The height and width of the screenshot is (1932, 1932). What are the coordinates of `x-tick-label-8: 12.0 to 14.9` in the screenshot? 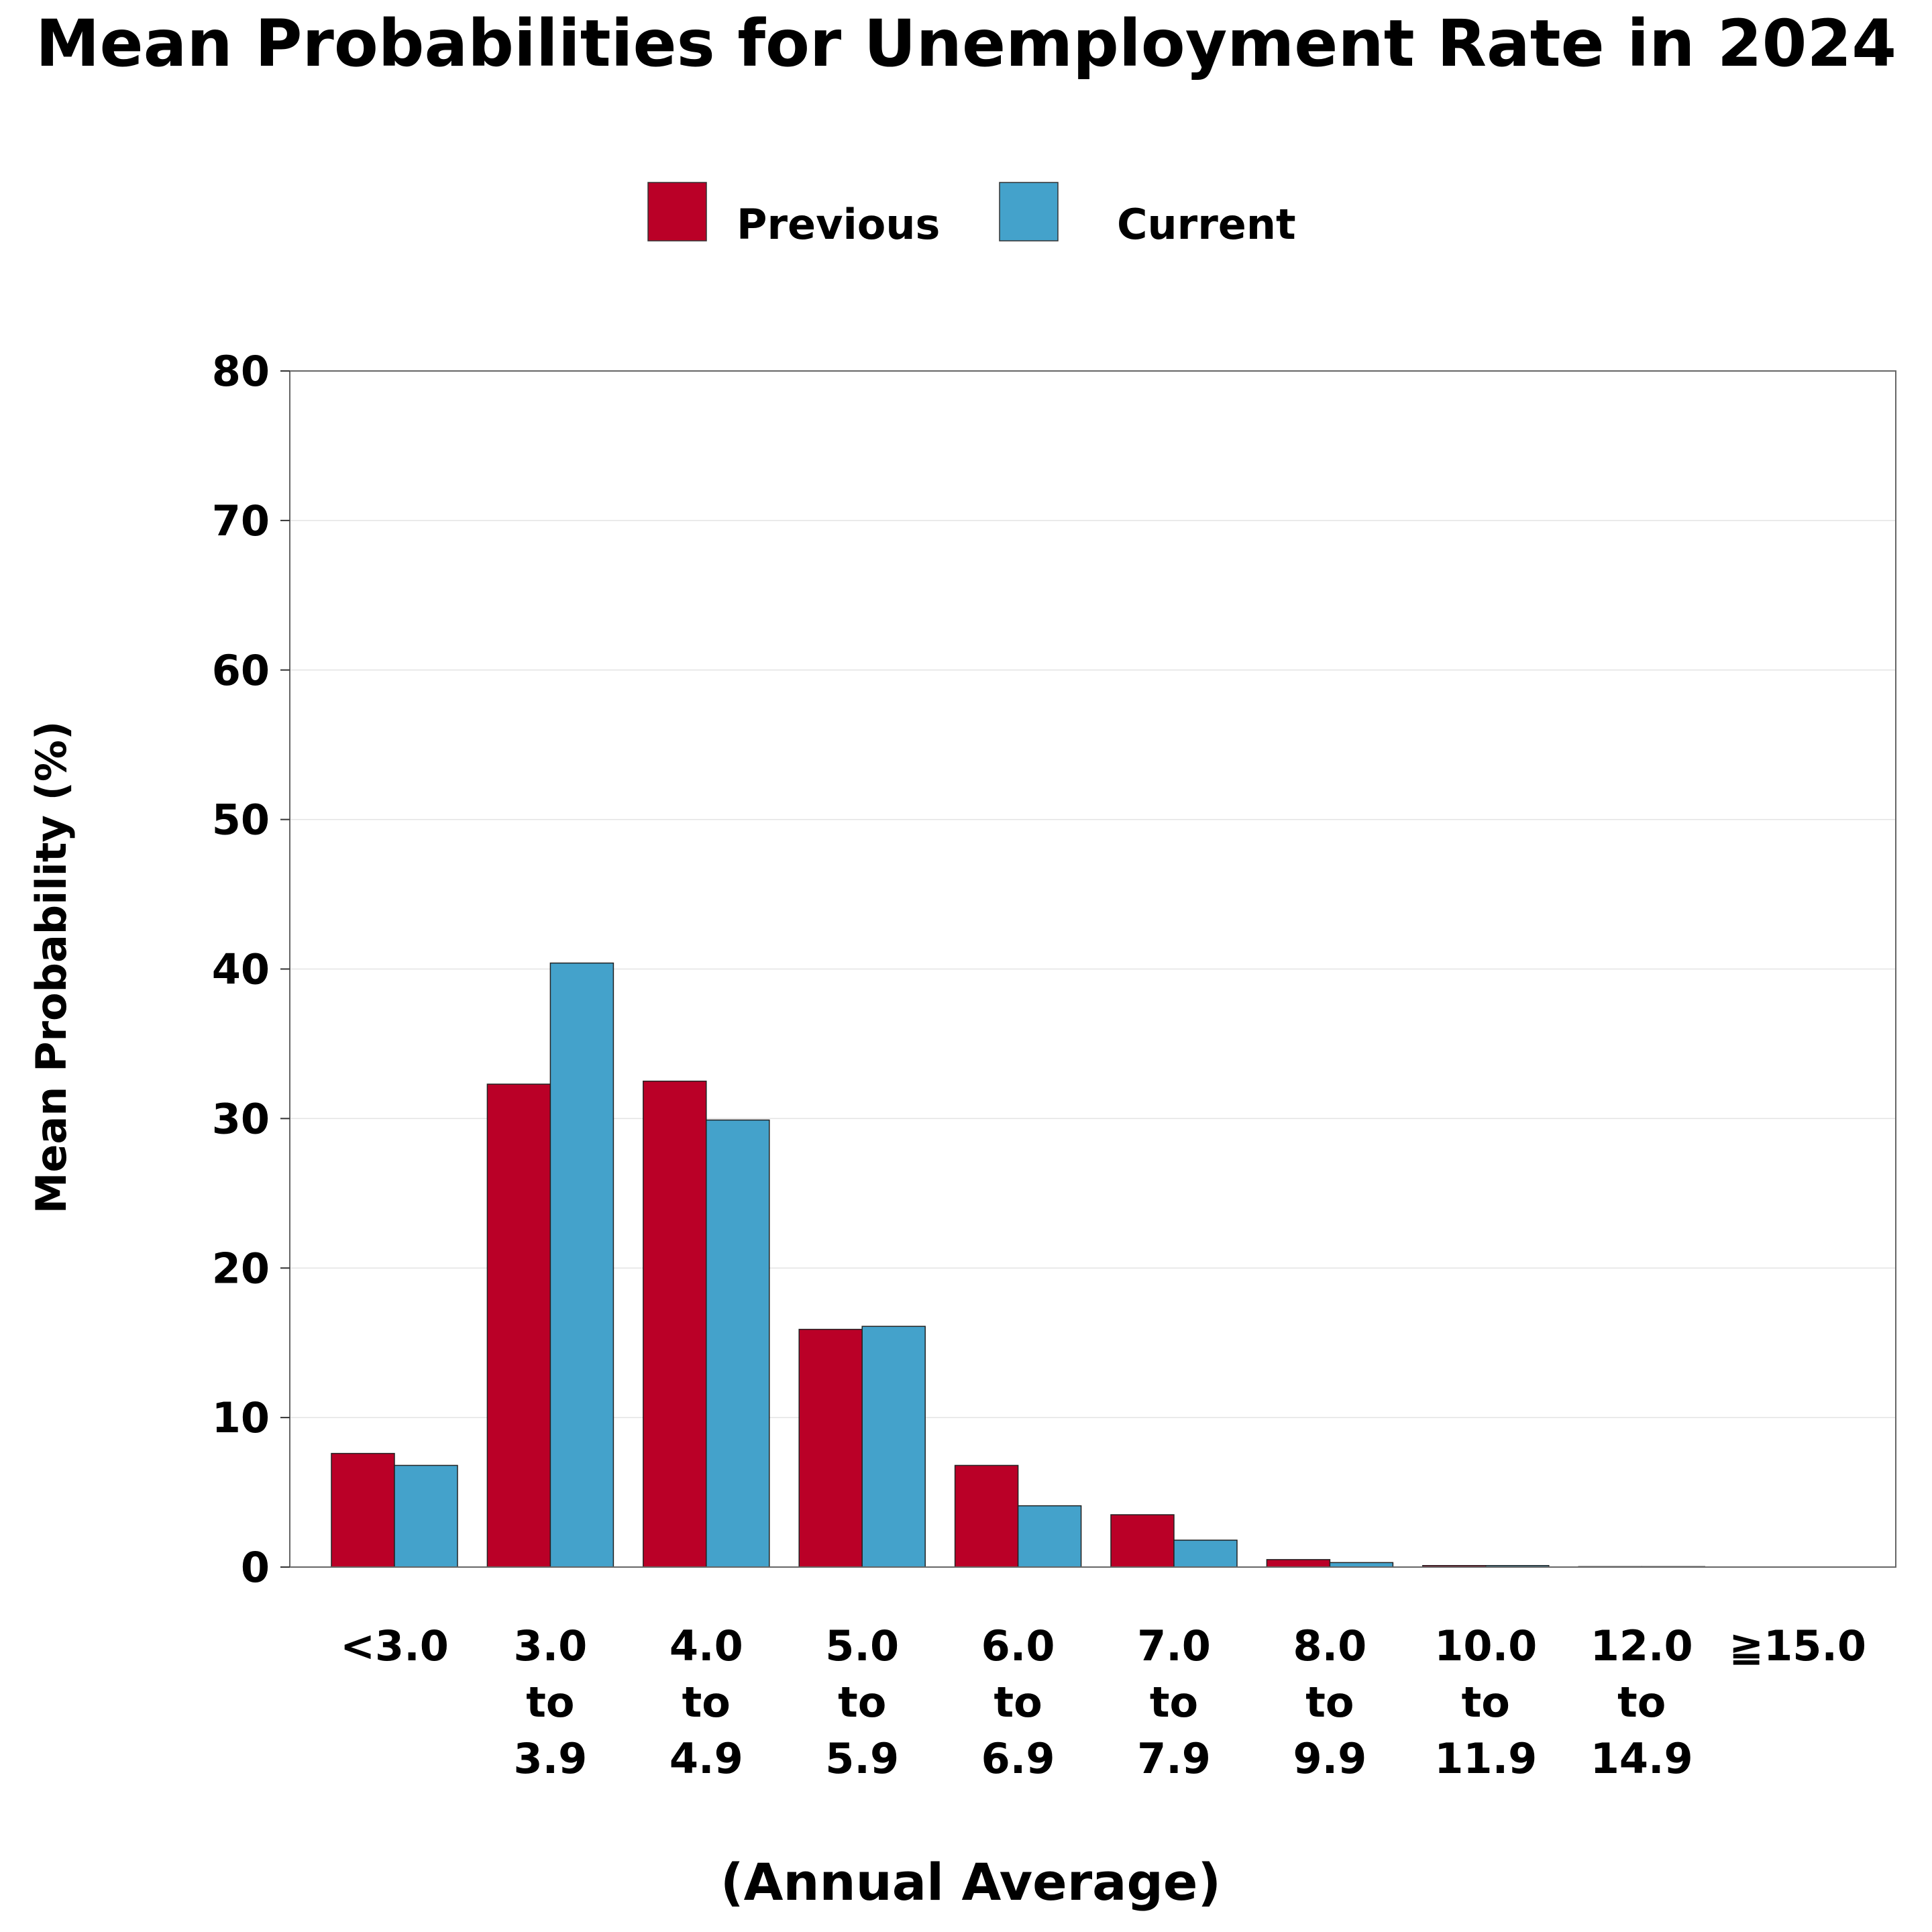 It's located at (1642, 1702).